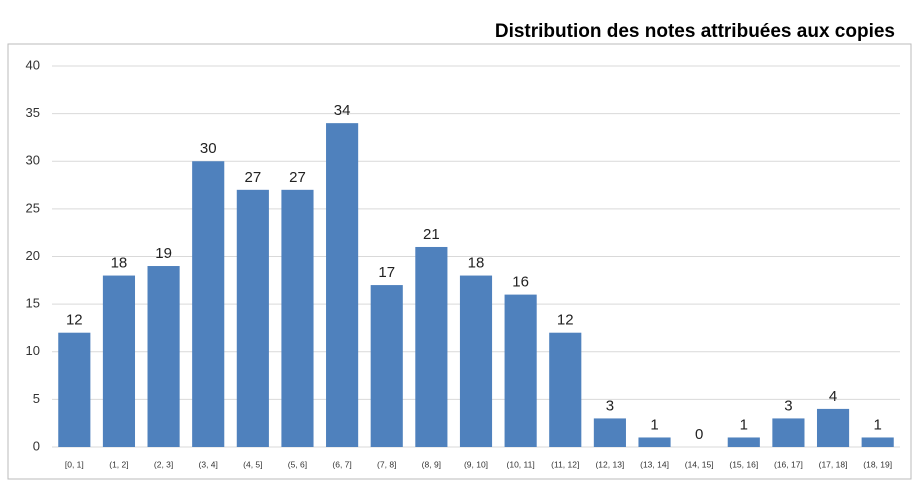  Describe the element at coordinates (342, 110) in the screenshot. I see `data-label: 34` at that location.